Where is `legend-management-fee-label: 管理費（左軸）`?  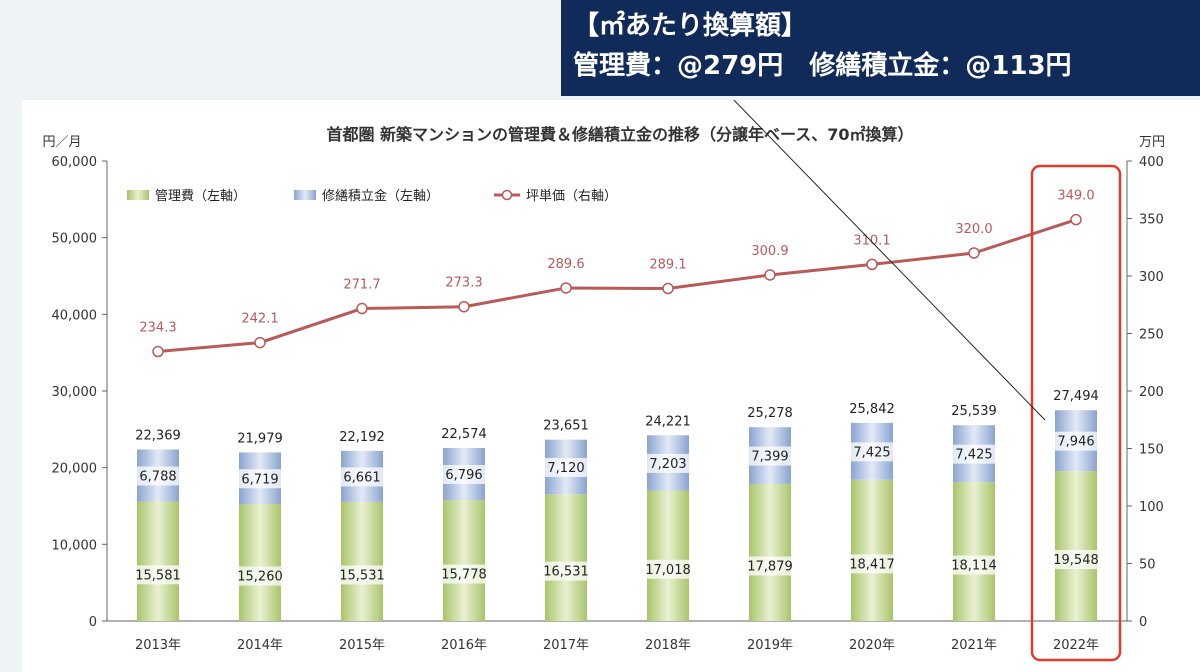
legend-management-fee-label: 管理費（左軸） is located at coordinates (200, 196).